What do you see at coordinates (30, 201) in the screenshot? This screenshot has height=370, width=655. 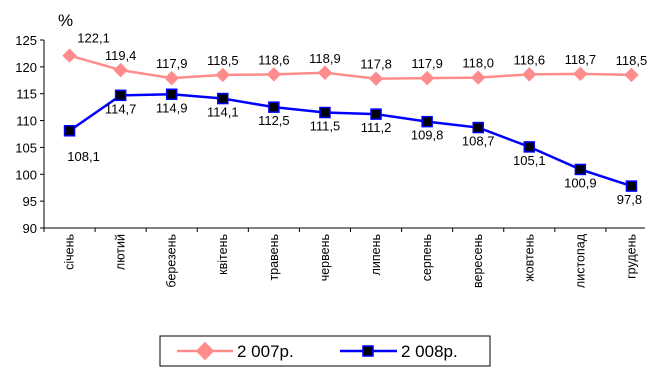 I see `y-tick-label: 95` at bounding box center [30, 201].